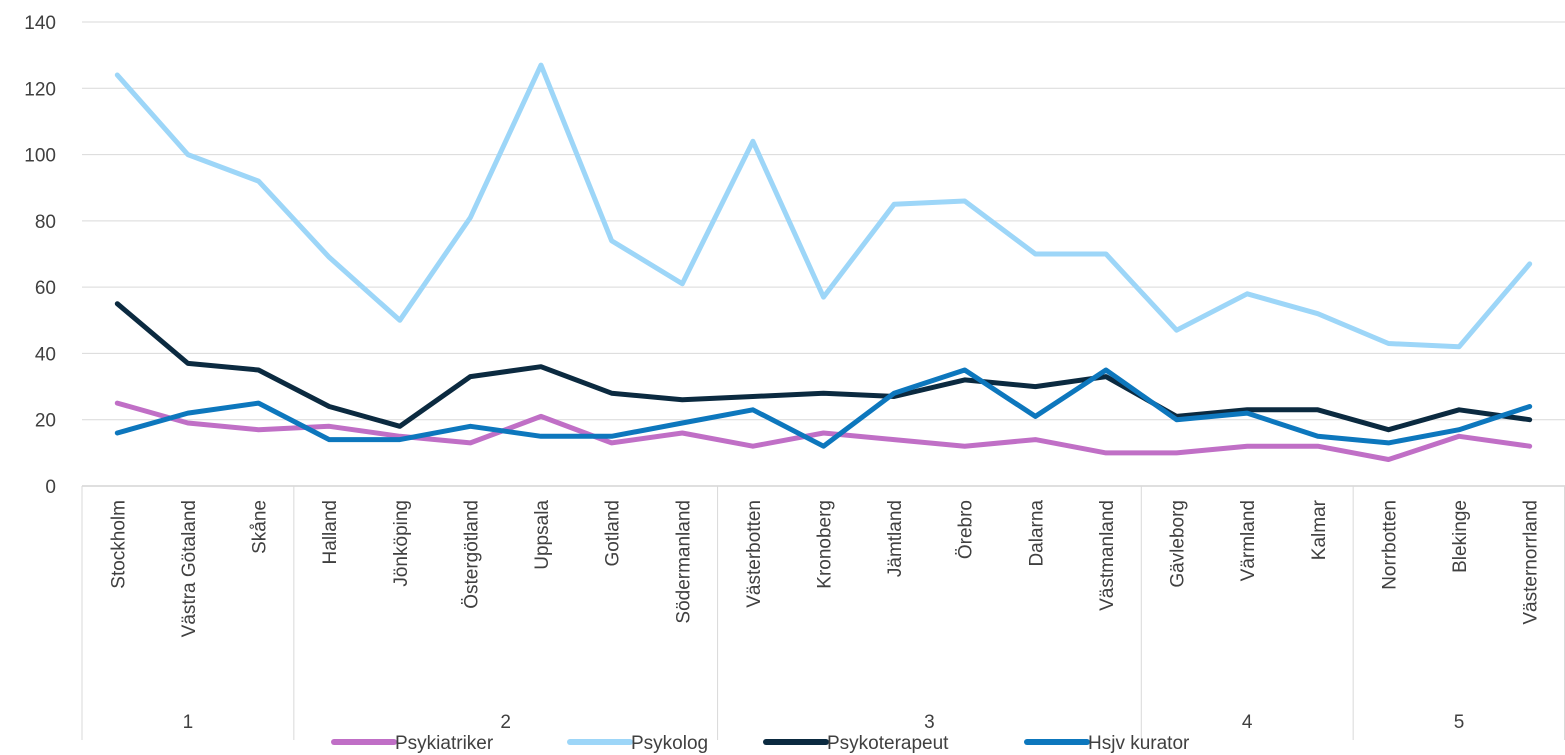 This screenshot has height=755, width=1565. I want to click on y-tick-label: 20, so click(45, 421).